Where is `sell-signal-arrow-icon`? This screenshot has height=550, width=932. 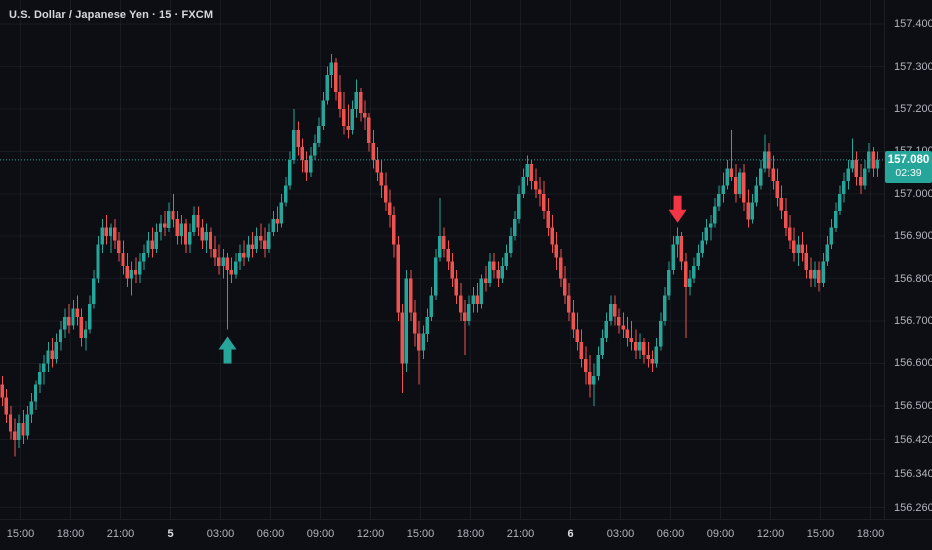 sell-signal-arrow-icon is located at coordinates (677, 209).